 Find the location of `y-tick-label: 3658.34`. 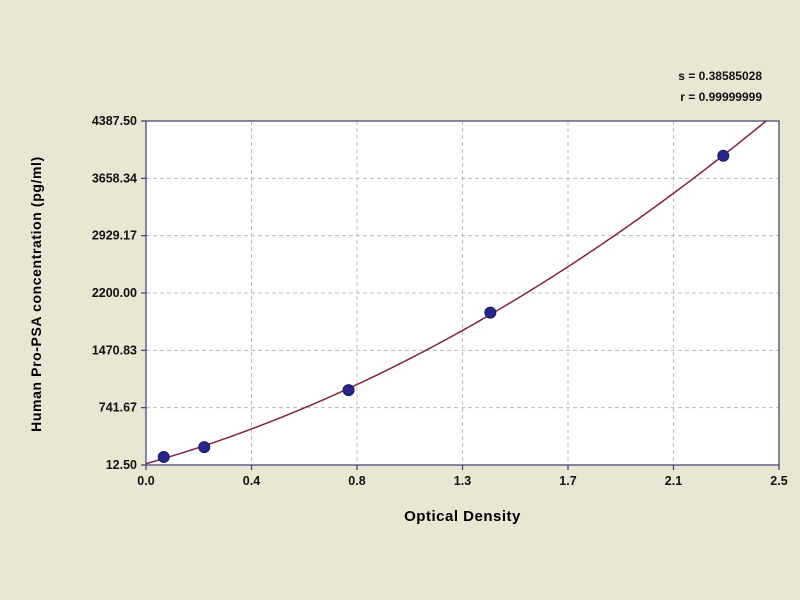

y-tick-label: 3658.34 is located at coordinates (114, 178).